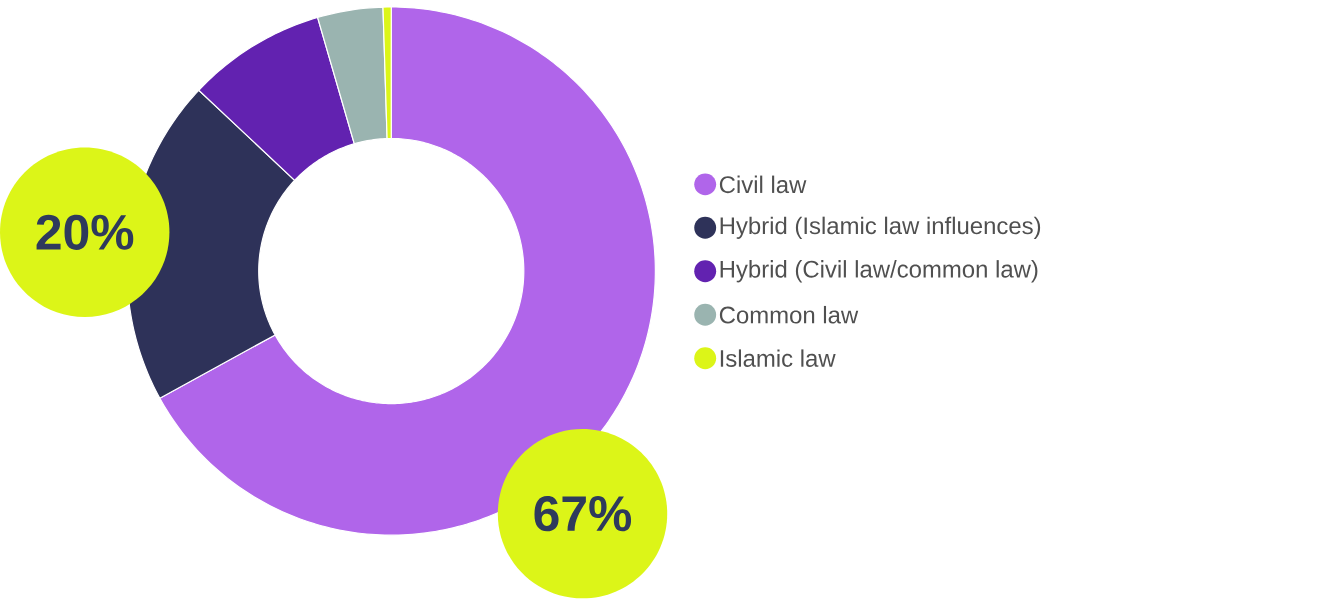 This screenshot has height=601, width=1341. Describe the element at coordinates (85, 232) in the screenshot. I see `data-label: 20%` at that location.